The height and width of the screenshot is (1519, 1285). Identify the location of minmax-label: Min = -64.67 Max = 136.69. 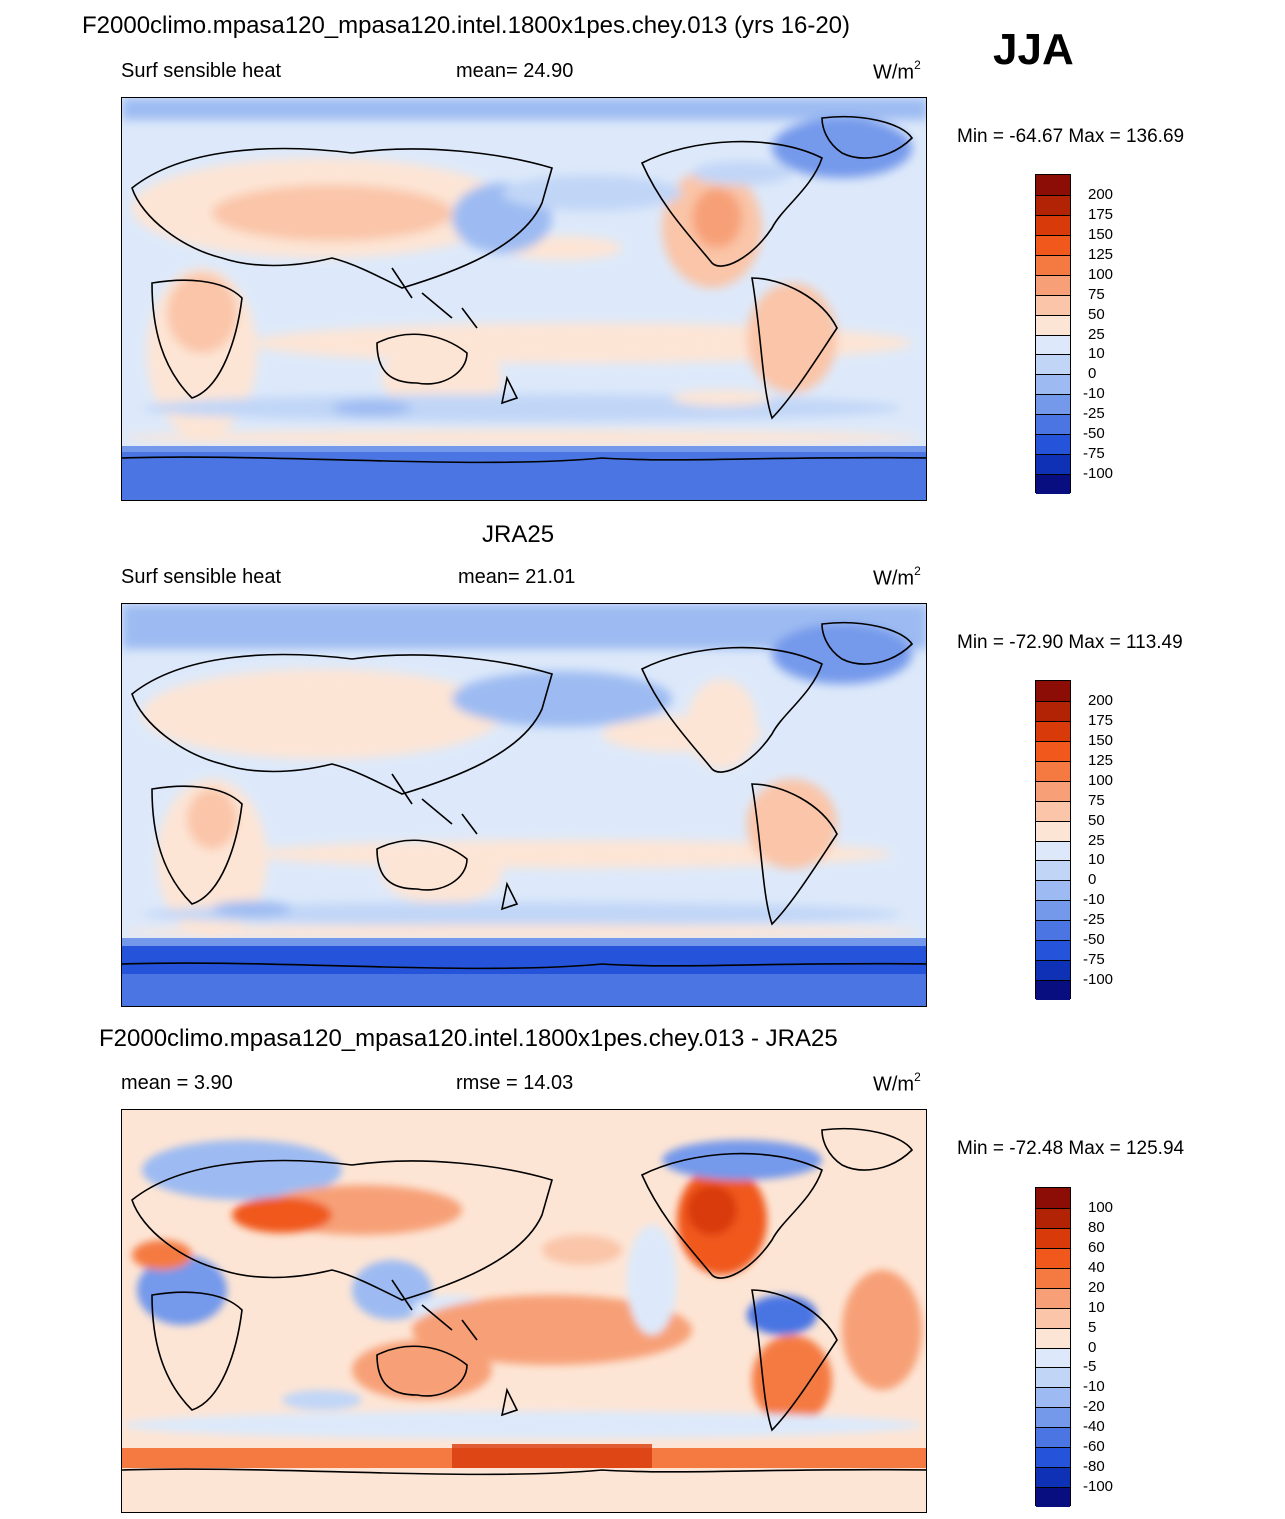
(1071, 136).